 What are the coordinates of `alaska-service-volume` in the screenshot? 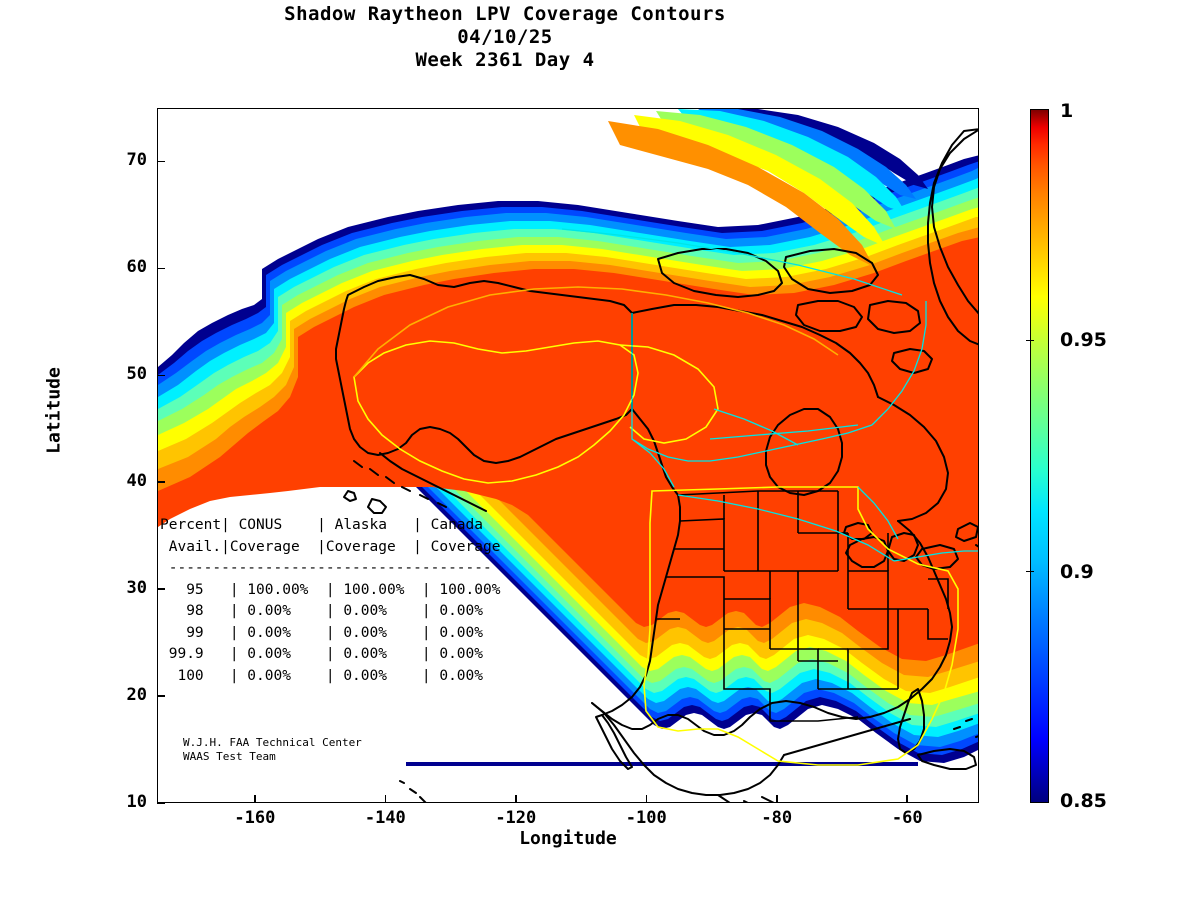 It's located at (496, 412).